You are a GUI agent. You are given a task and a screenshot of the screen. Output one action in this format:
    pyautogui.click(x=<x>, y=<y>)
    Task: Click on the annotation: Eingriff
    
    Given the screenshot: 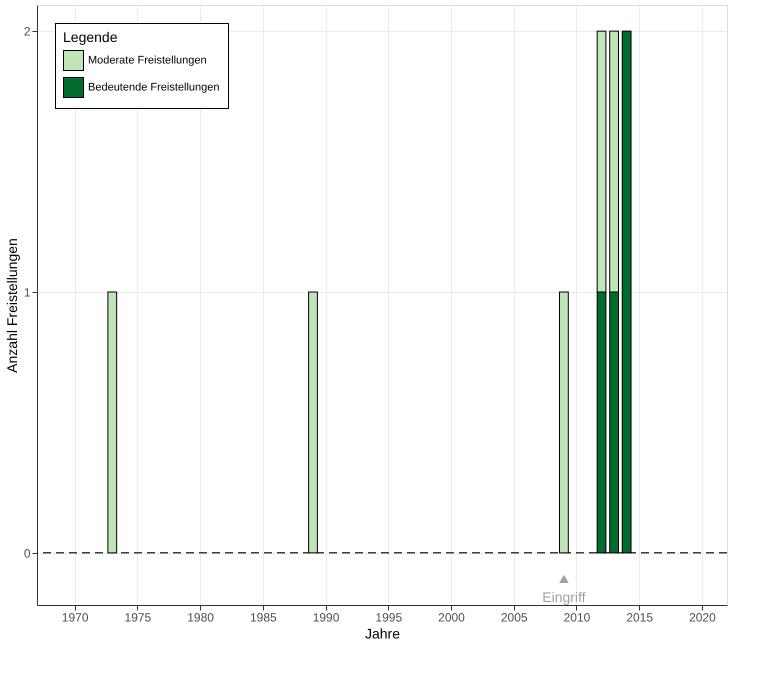 What is the action you would take?
    pyautogui.click(x=564, y=596)
    